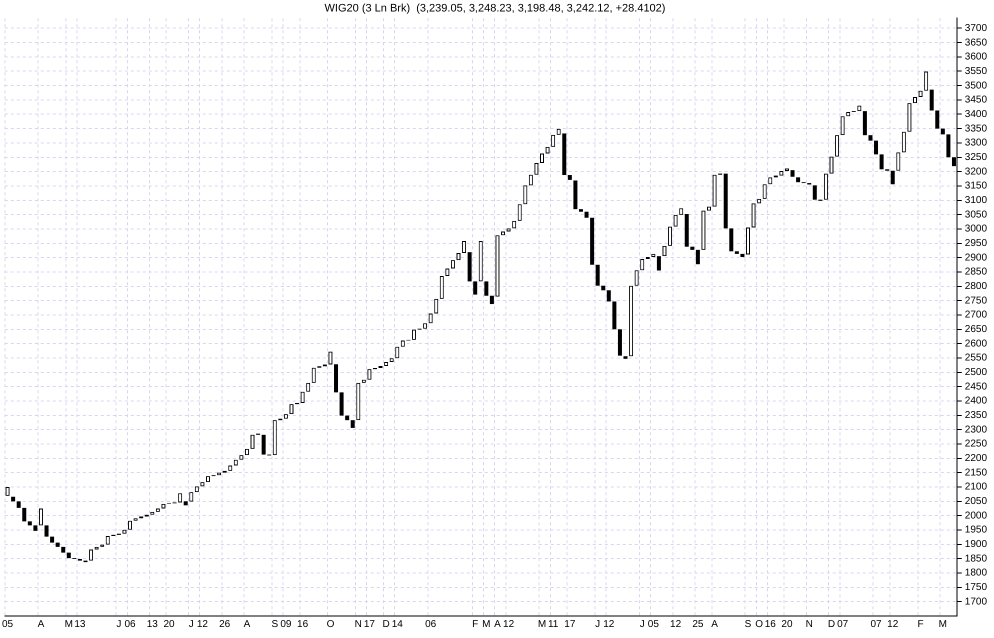  I want to click on x-tick-label: D, so click(386, 624).